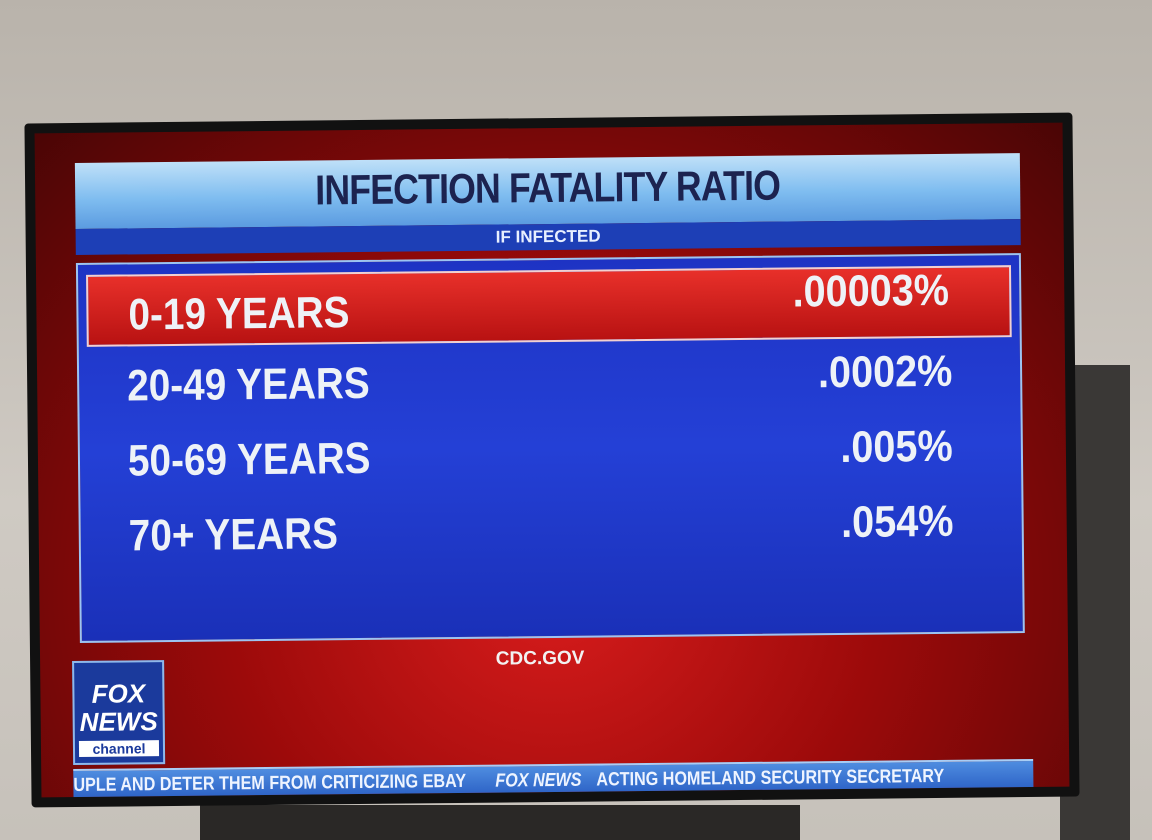  I want to click on table-row: 0-19 YEARS .00003%, so click(549, 306).